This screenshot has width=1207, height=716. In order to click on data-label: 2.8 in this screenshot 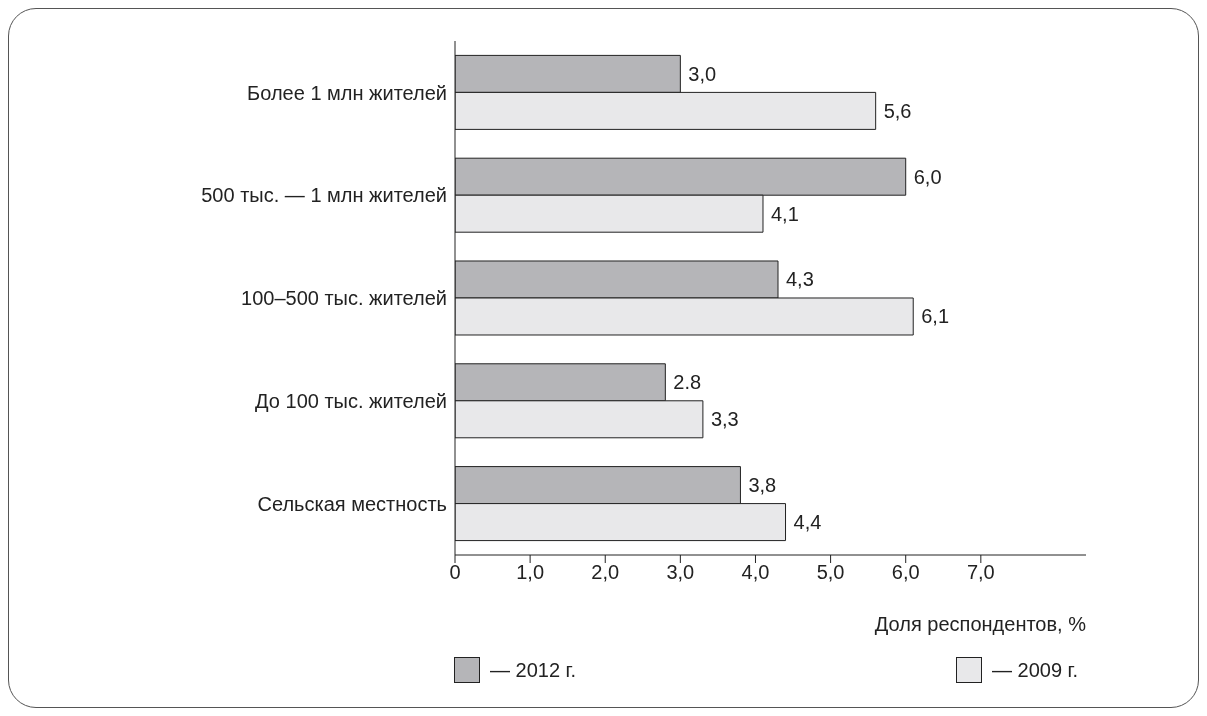, I will do `click(687, 382)`.